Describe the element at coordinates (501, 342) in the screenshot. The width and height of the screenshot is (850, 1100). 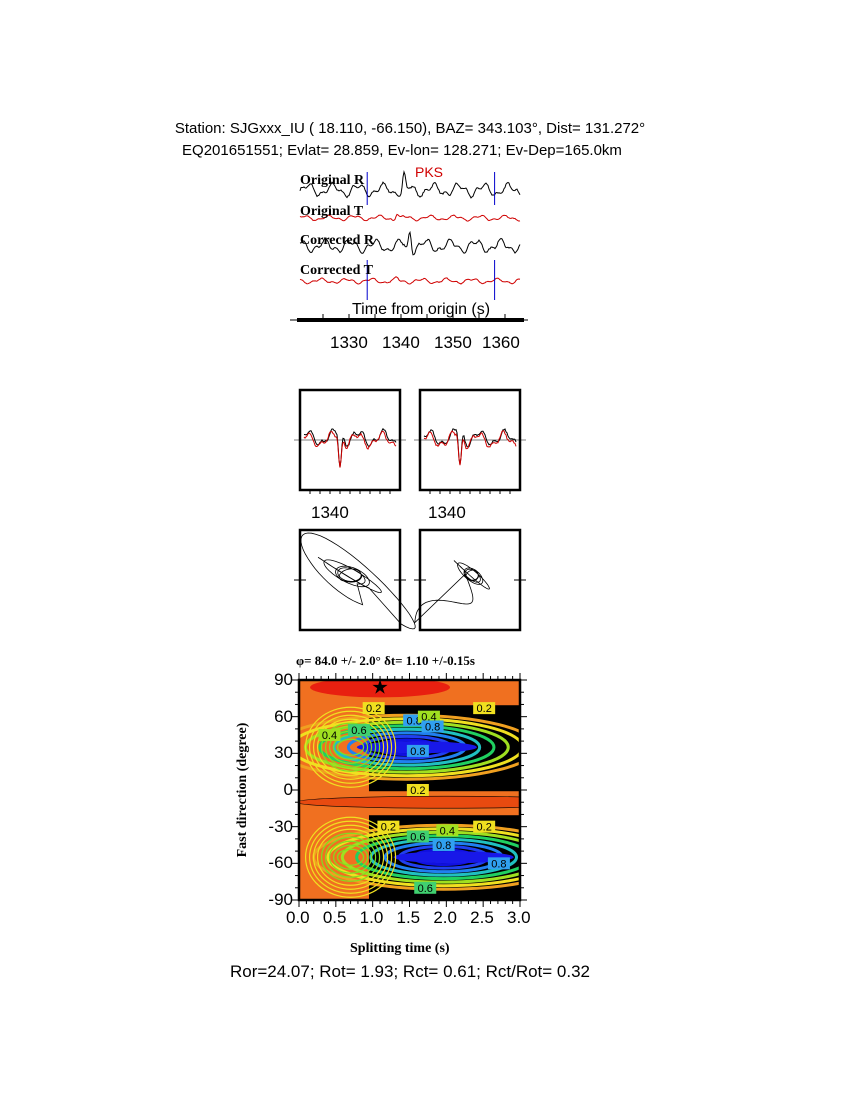
I see `tick-label: 1360` at that location.